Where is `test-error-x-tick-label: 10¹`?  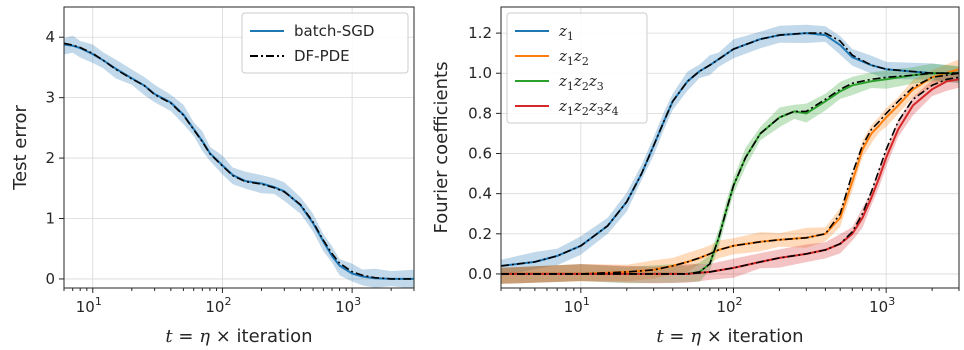 test-error-x-tick-label: 10¹ is located at coordinates (89, 305).